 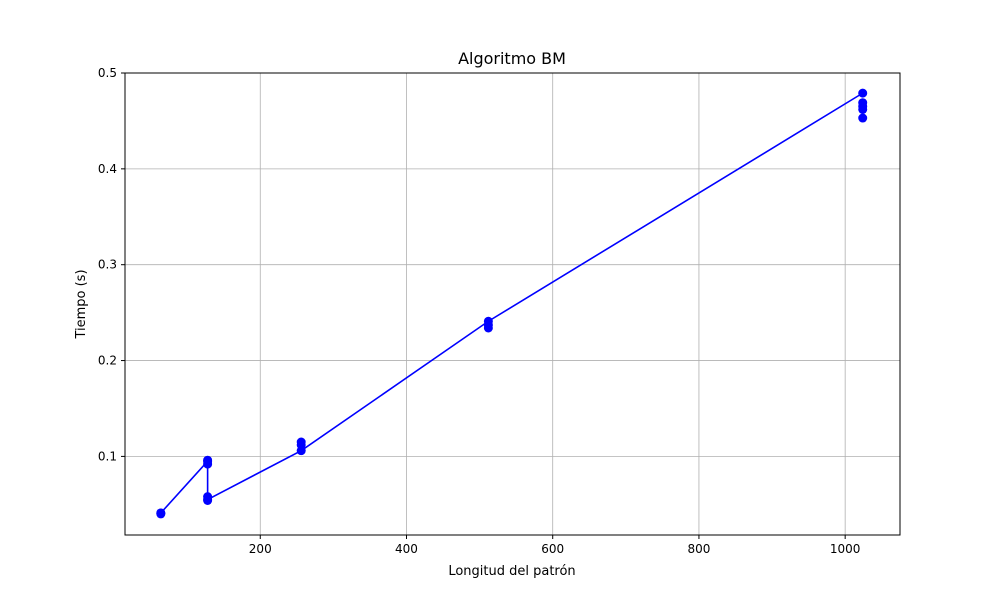 I want to click on y-tick-label: 0.2, so click(x=107, y=361).